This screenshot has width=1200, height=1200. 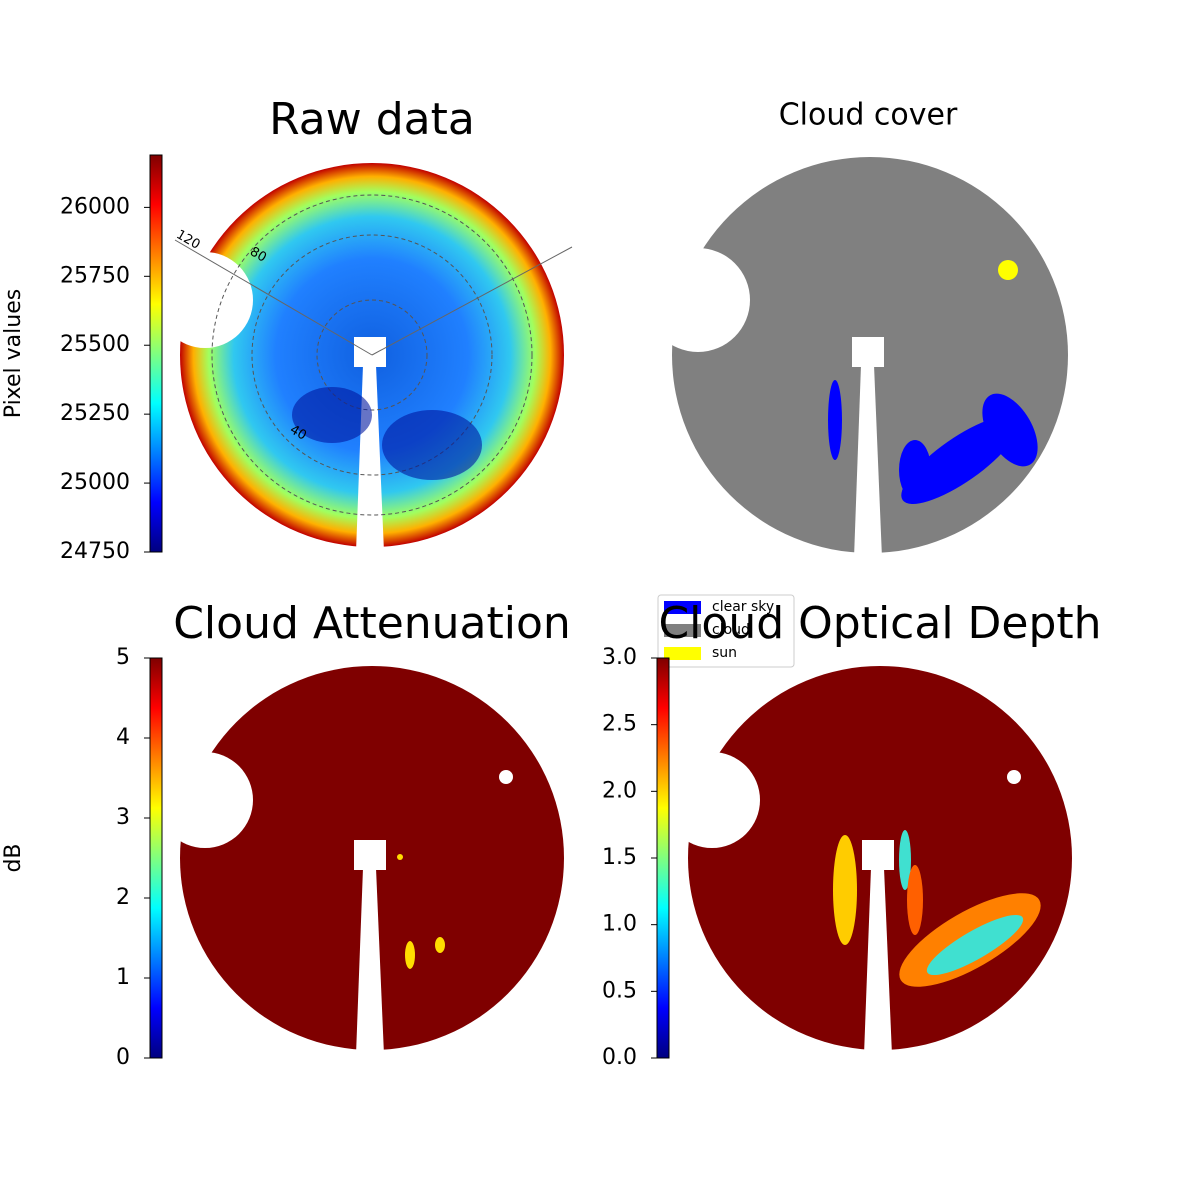 What do you see at coordinates (123, 1057) in the screenshot?
I see `colorbar-tick-label: 0` at bounding box center [123, 1057].